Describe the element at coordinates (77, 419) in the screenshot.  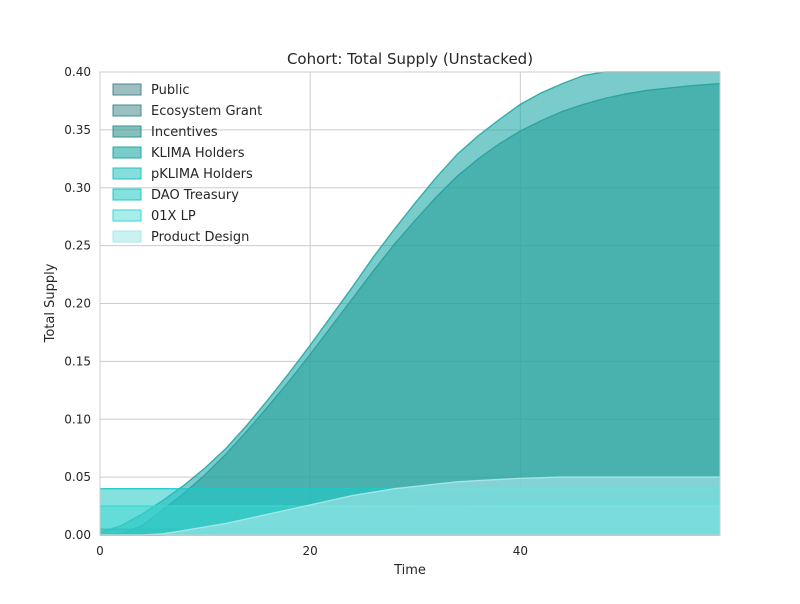
I see `y-tick-label: 0.10` at that location.